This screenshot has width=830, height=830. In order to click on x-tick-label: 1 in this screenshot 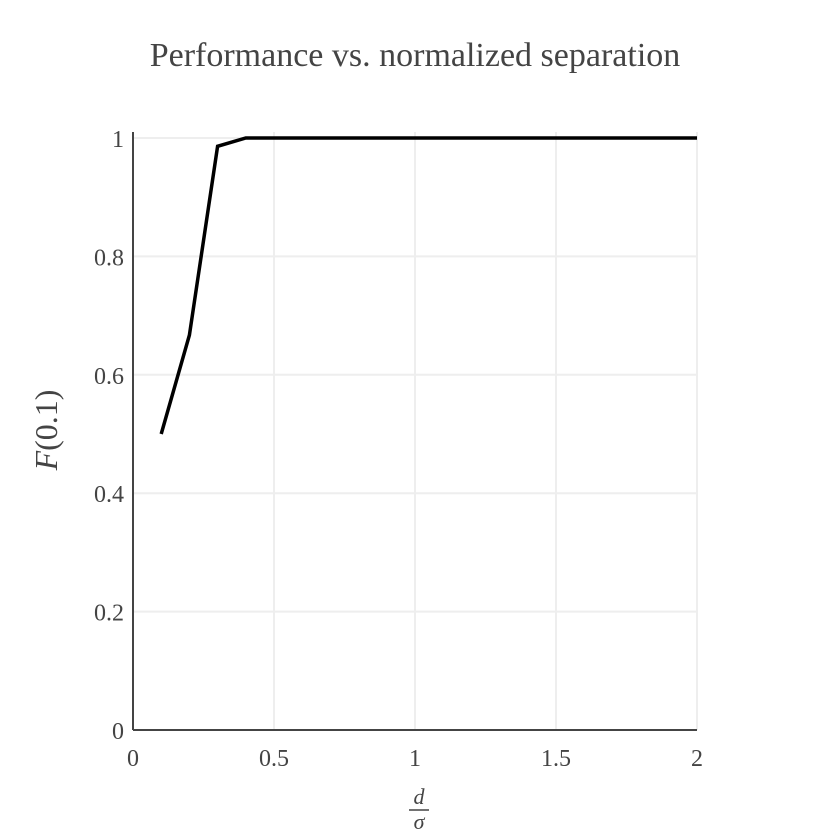, I will do `click(415, 759)`.